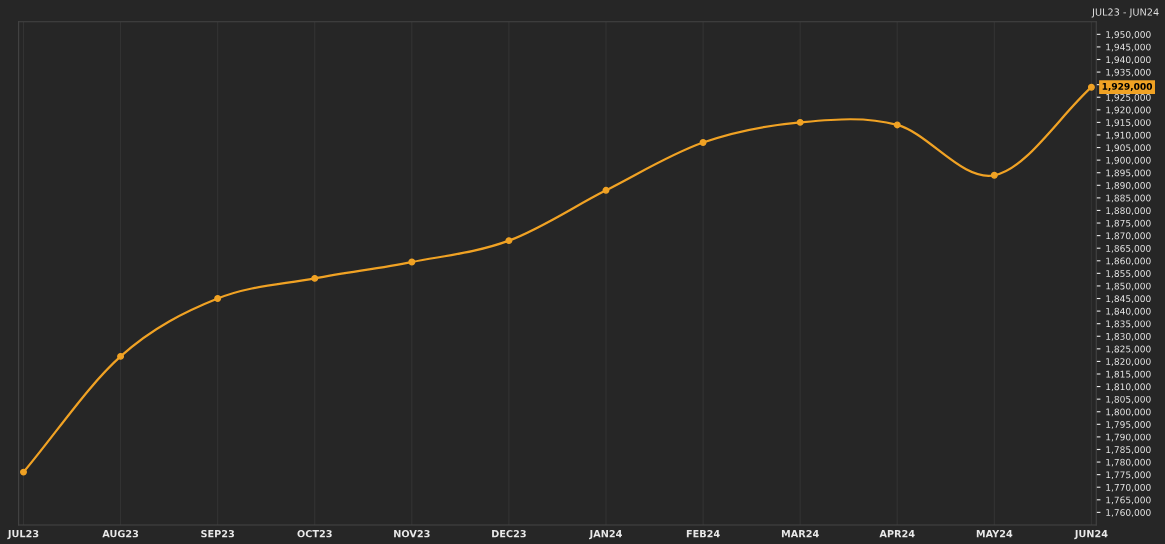 The image size is (1165, 544). Describe the element at coordinates (1128, 186) in the screenshot. I see `y-tick-label: 1,890,000` at that location.